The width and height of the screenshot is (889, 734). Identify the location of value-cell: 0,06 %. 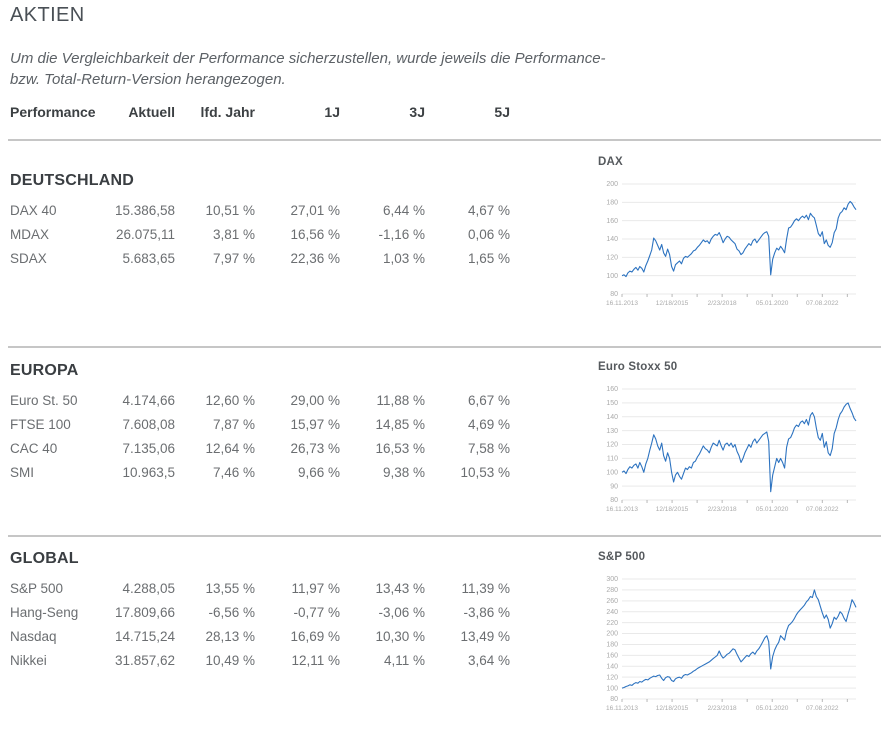
(488, 234).